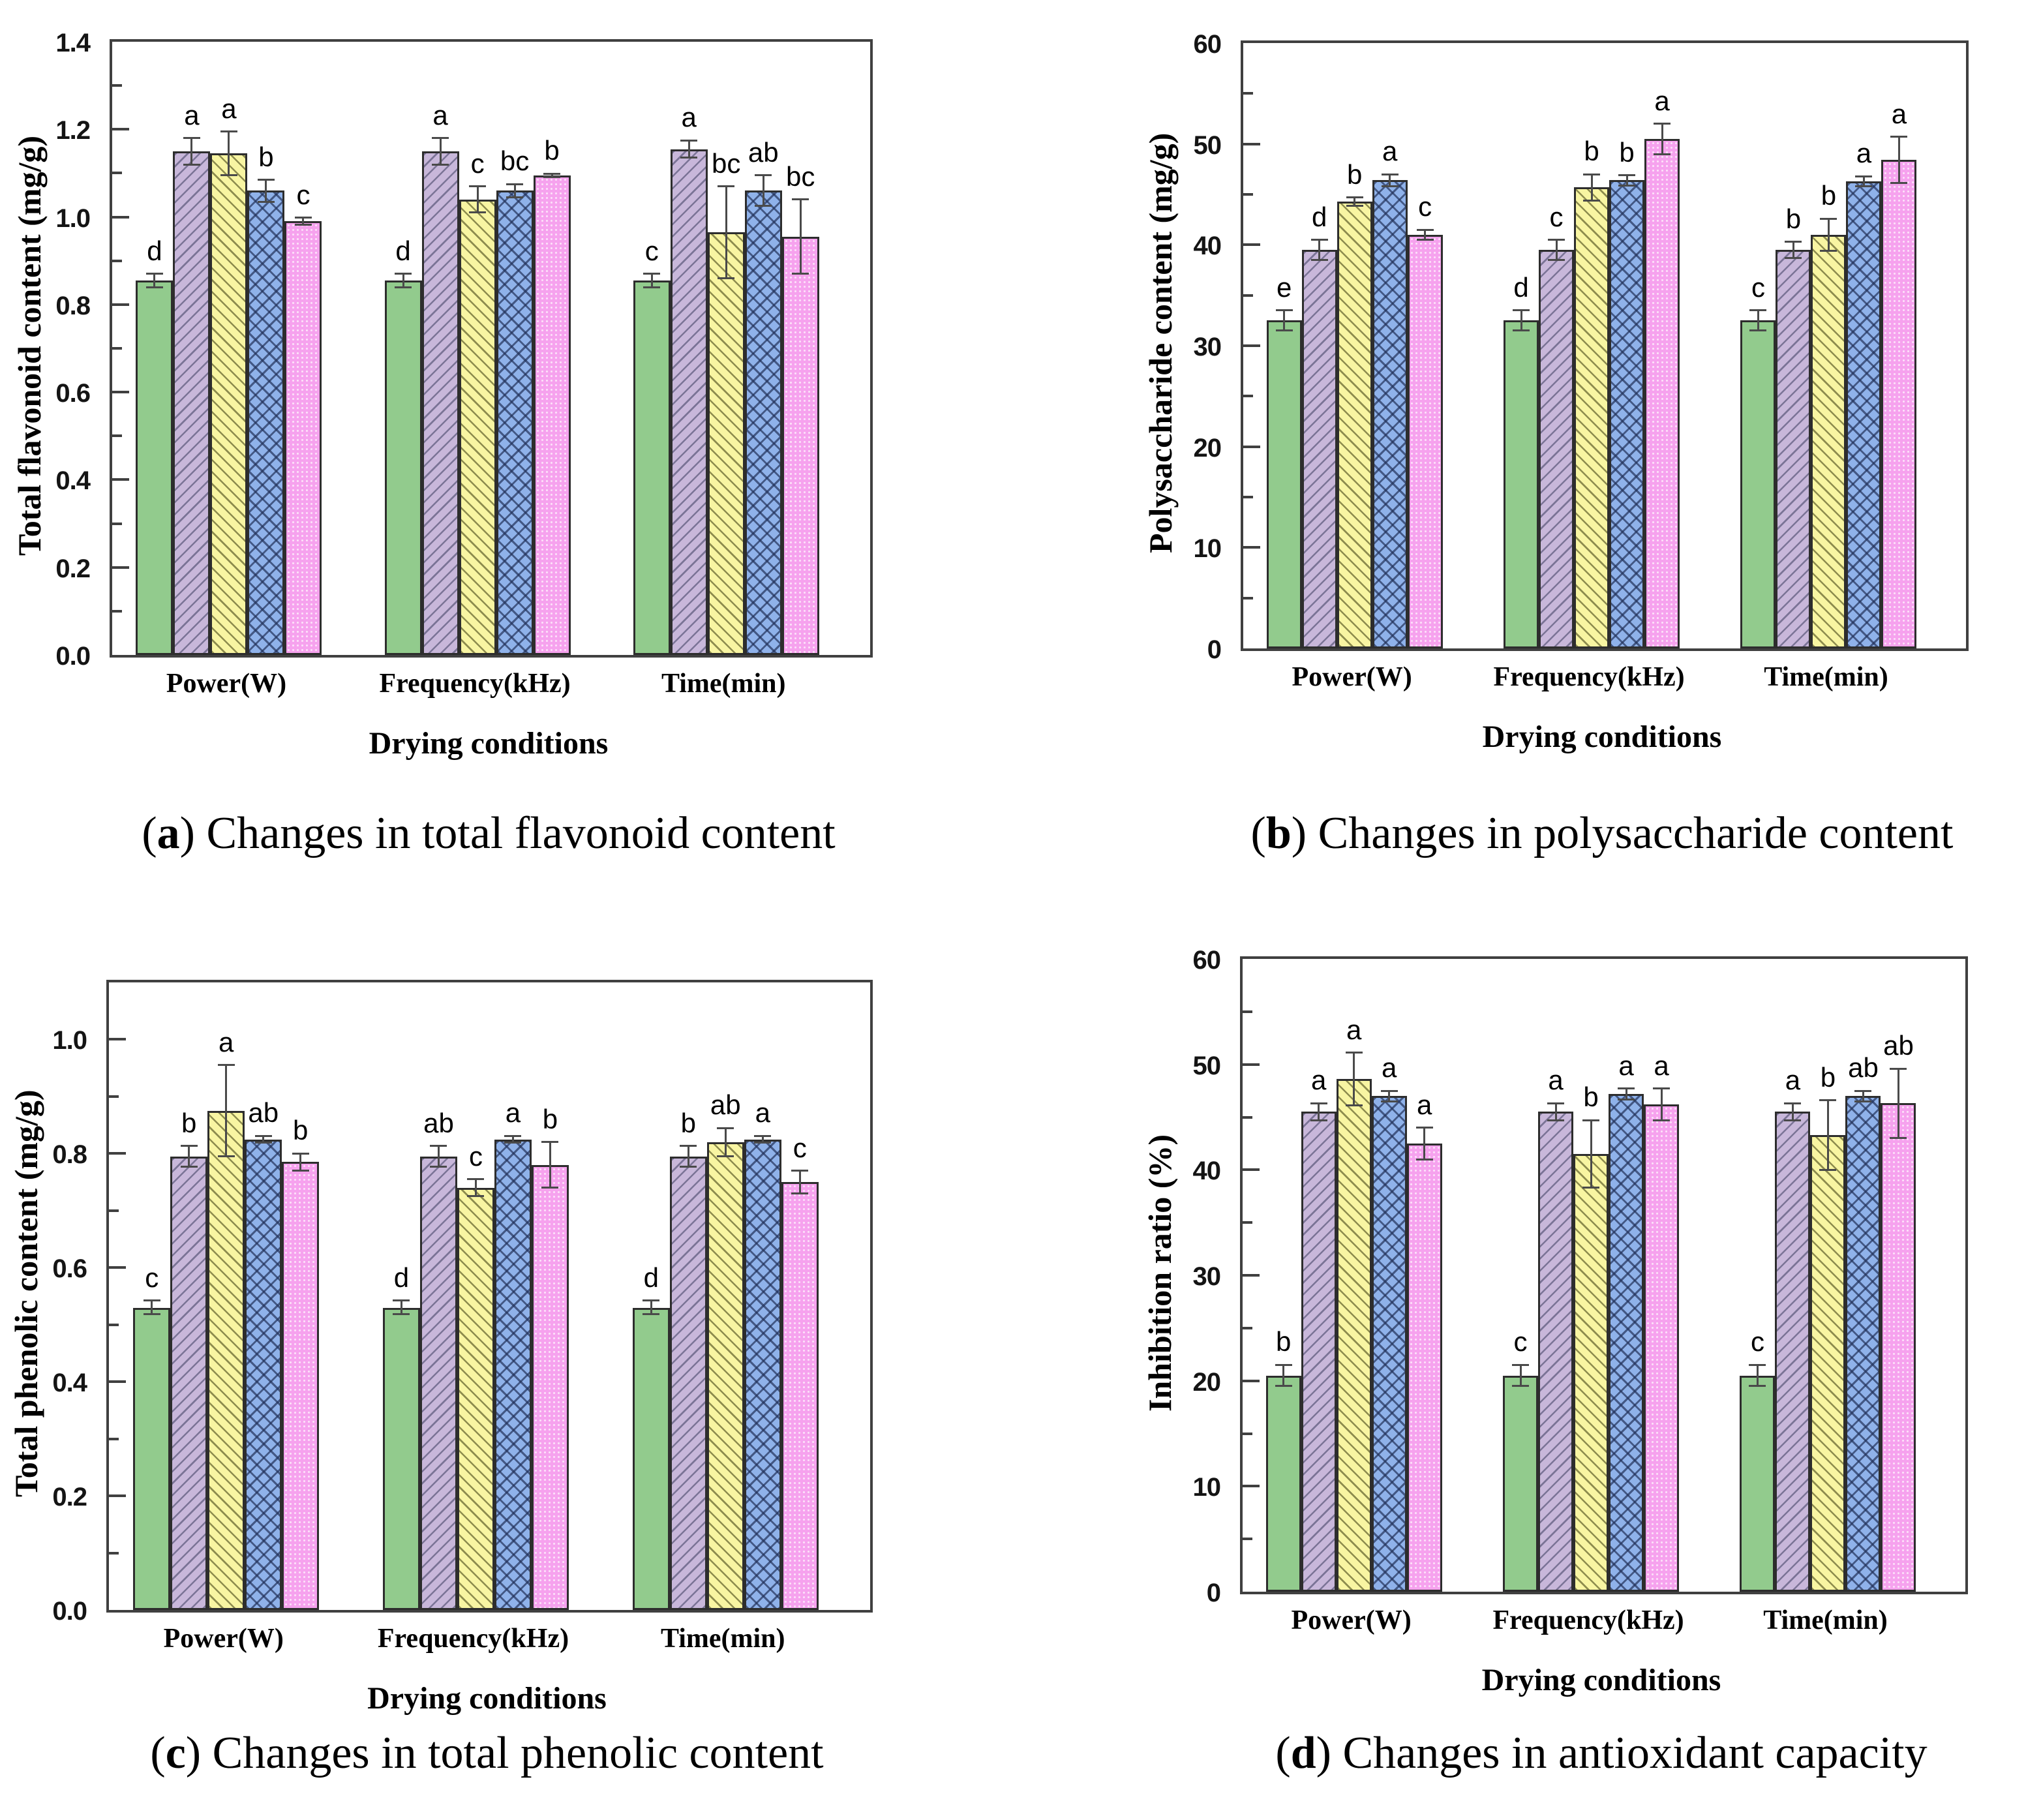 The width and height of the screenshot is (2026, 1820). I want to click on x-axis-title-a: Drying conditions, so click(489, 744).